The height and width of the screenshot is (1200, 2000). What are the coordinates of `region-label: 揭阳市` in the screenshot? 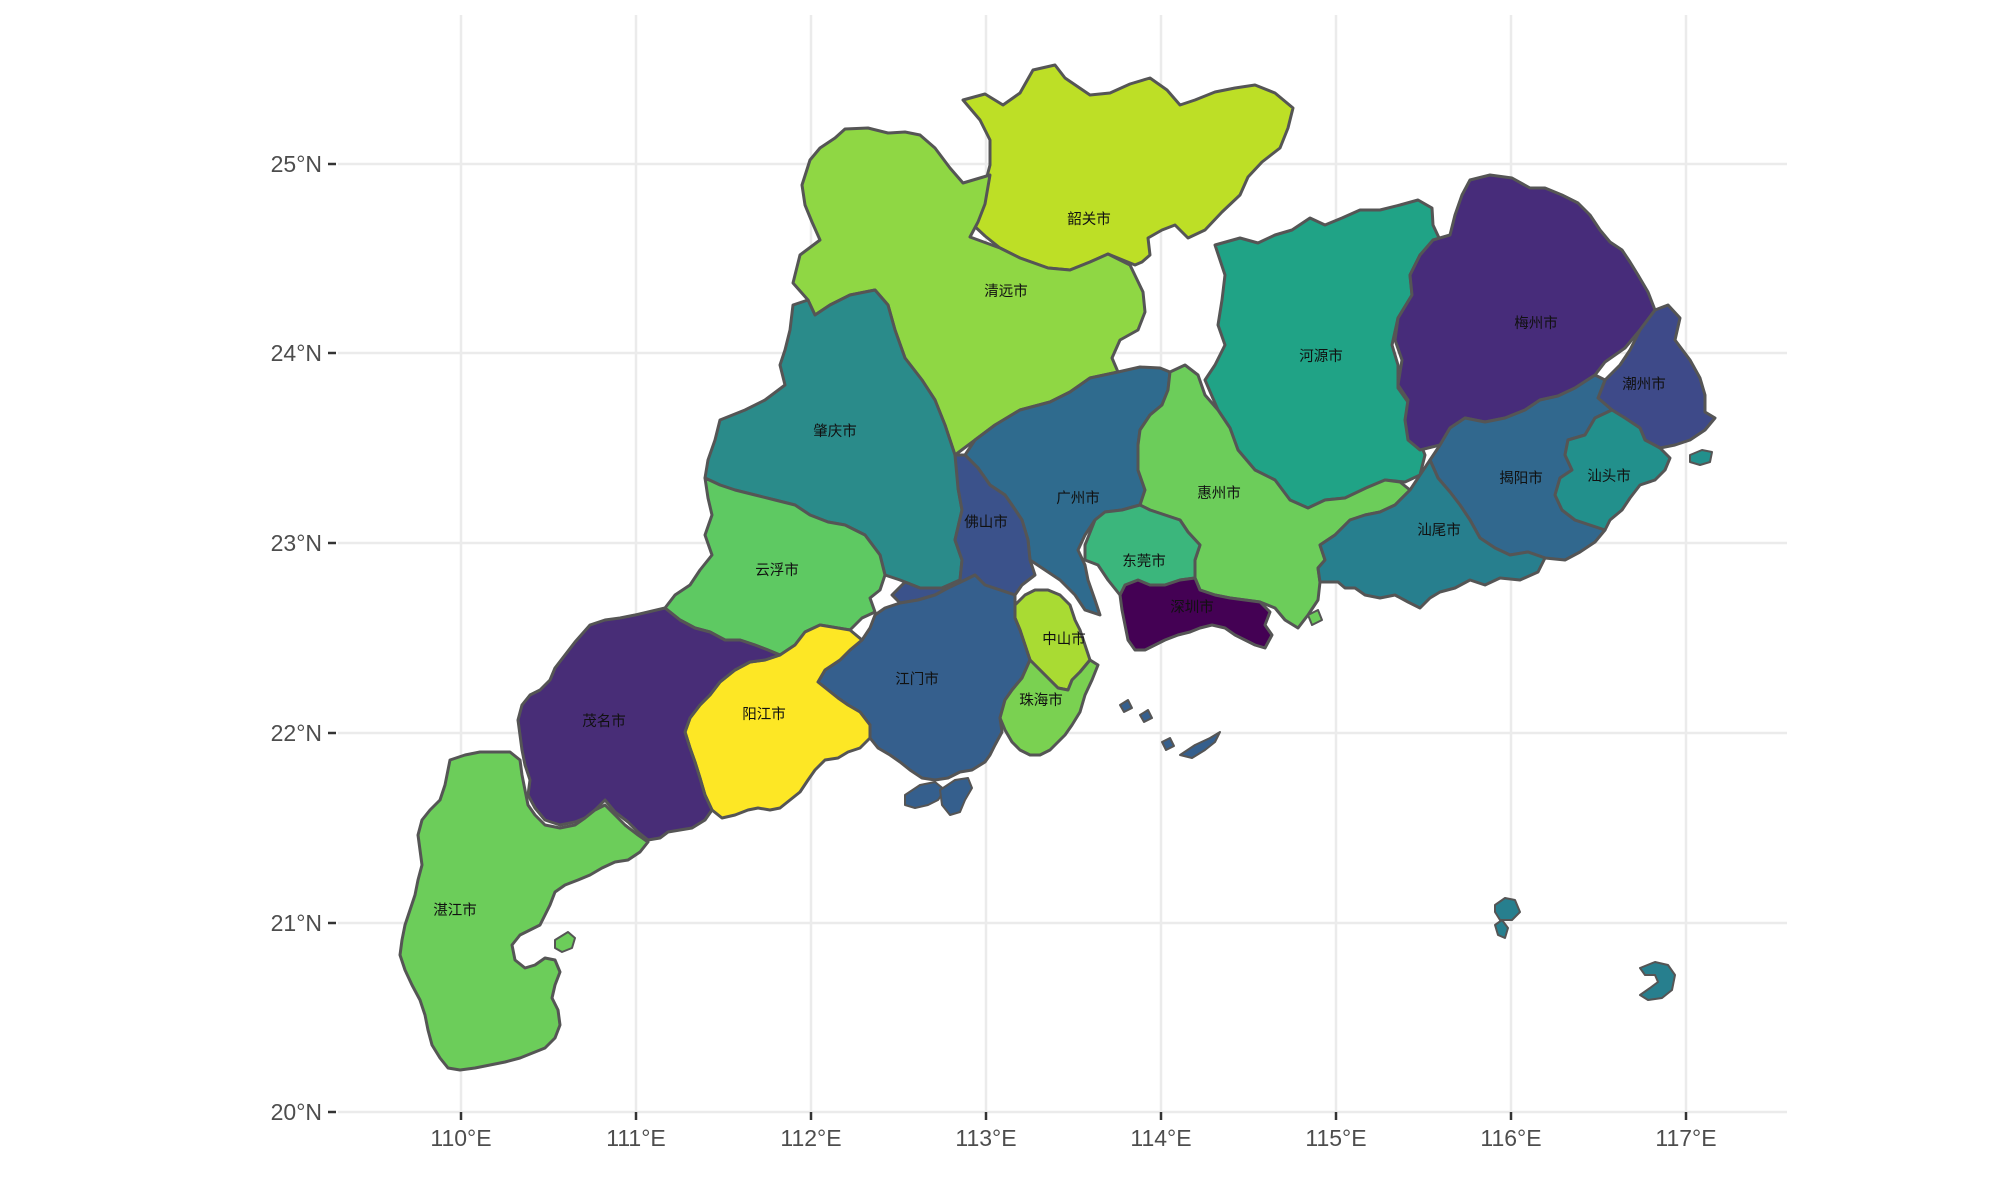 It's located at (1521, 478).